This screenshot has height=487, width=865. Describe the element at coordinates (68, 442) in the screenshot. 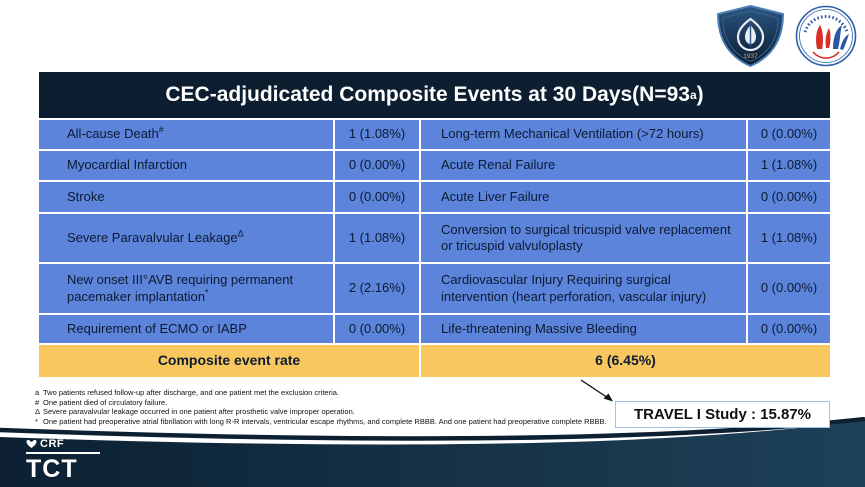

I see `crf-trademark: '` at that location.